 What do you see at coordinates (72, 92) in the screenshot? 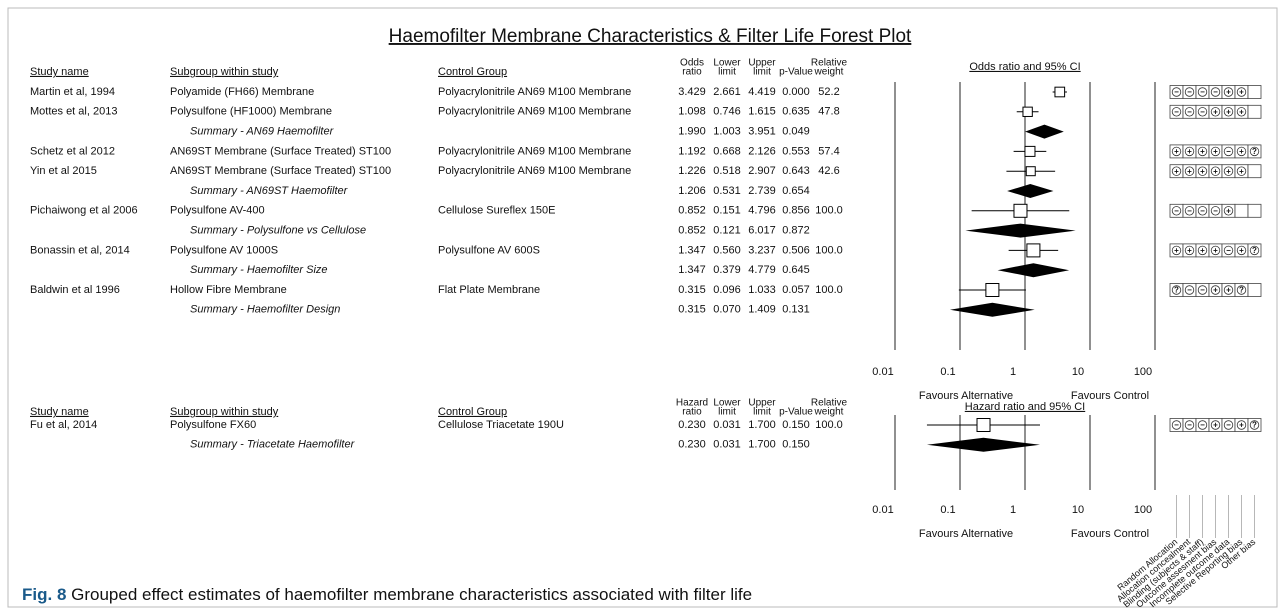
I see `study-name: Martin et al, 1994` at bounding box center [72, 92].